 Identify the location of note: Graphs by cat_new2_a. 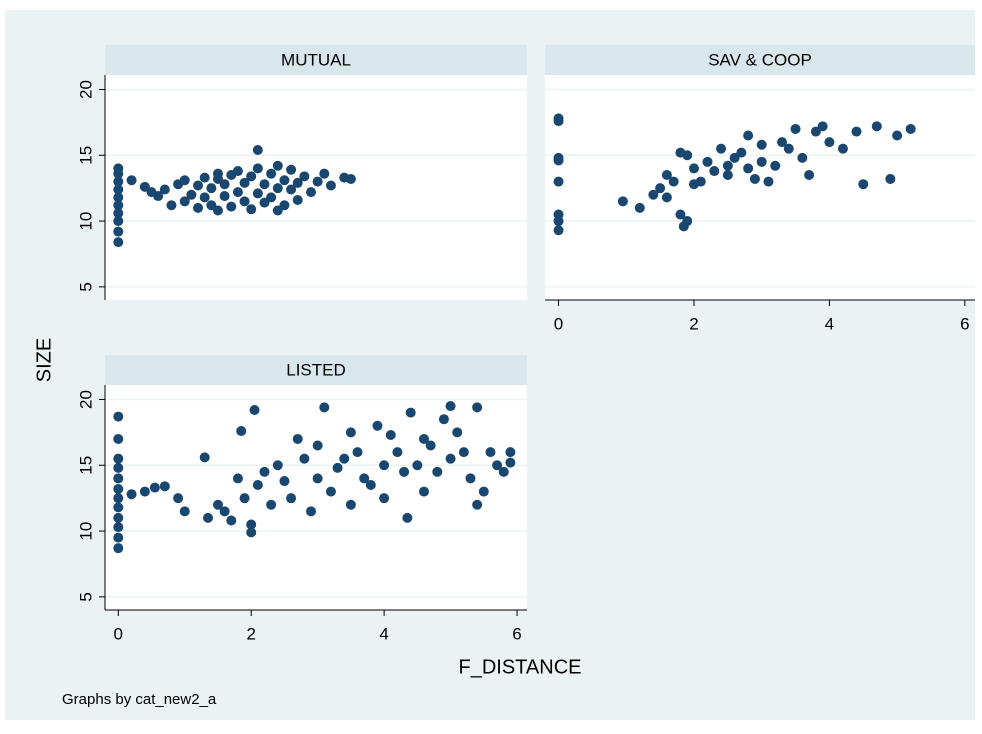
(139, 699).